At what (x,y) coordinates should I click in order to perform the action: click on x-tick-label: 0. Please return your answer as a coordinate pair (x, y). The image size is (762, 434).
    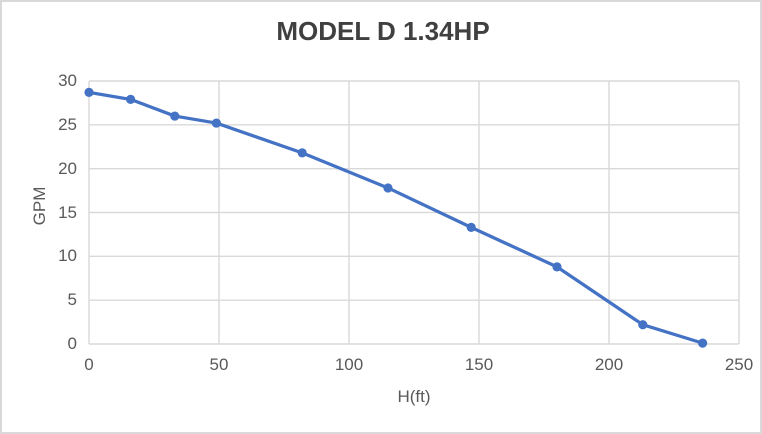
    Looking at the image, I should click on (89, 364).